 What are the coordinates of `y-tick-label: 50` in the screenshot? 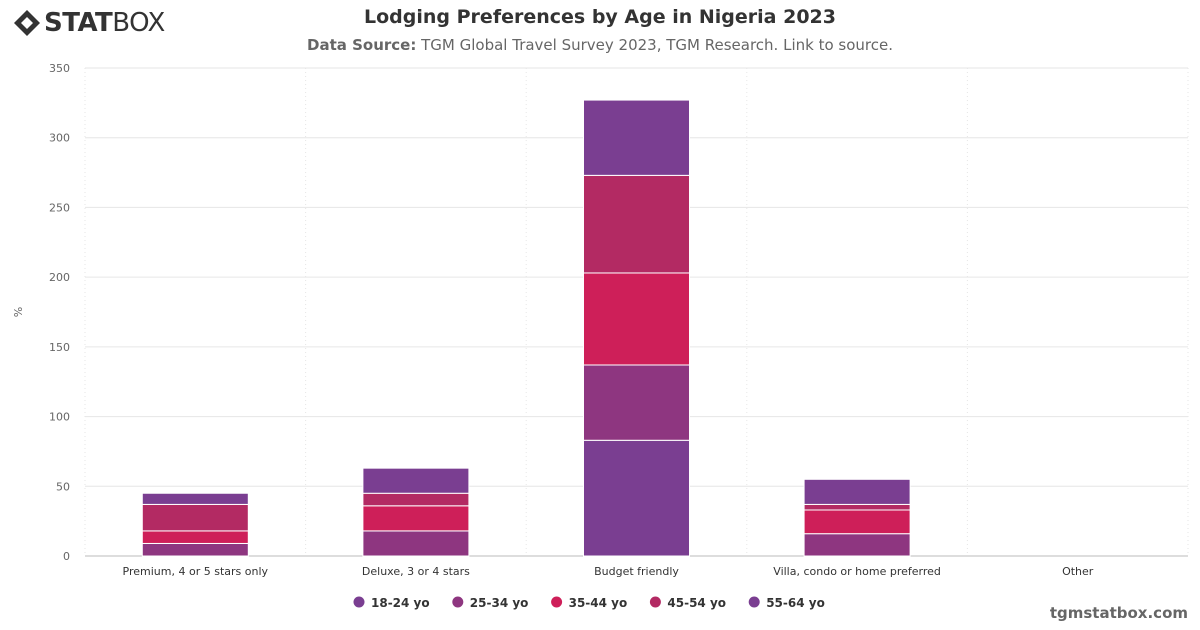 It's located at (63, 486).